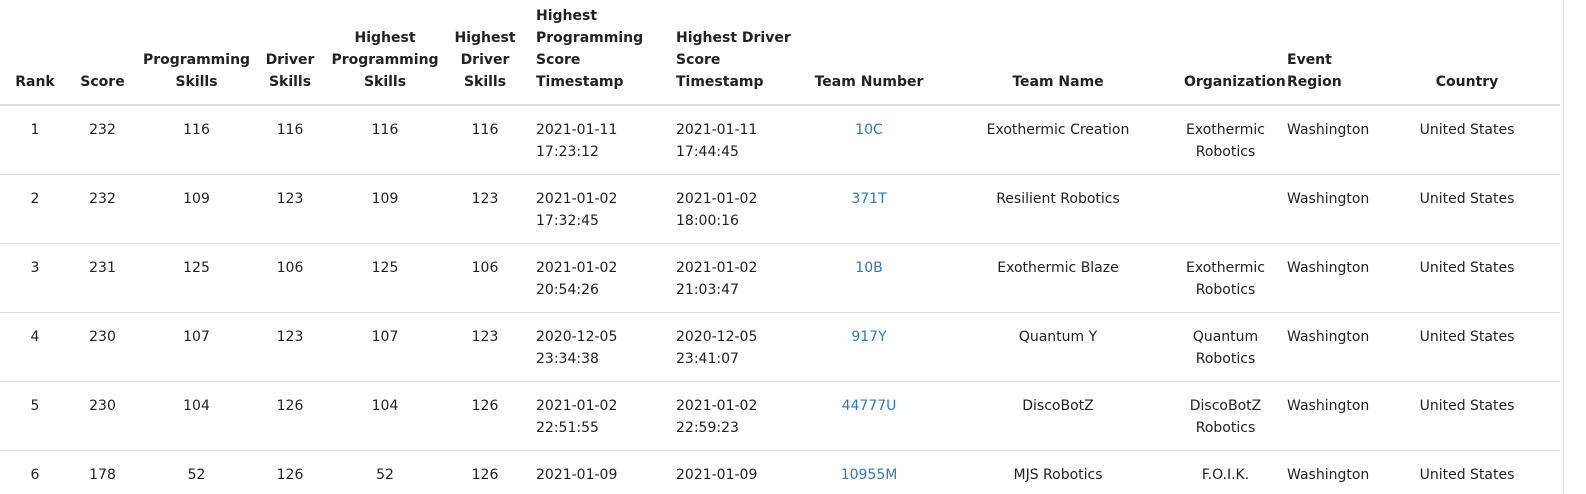 The image size is (1586, 494). I want to click on table-cell: 2, so click(35, 209).